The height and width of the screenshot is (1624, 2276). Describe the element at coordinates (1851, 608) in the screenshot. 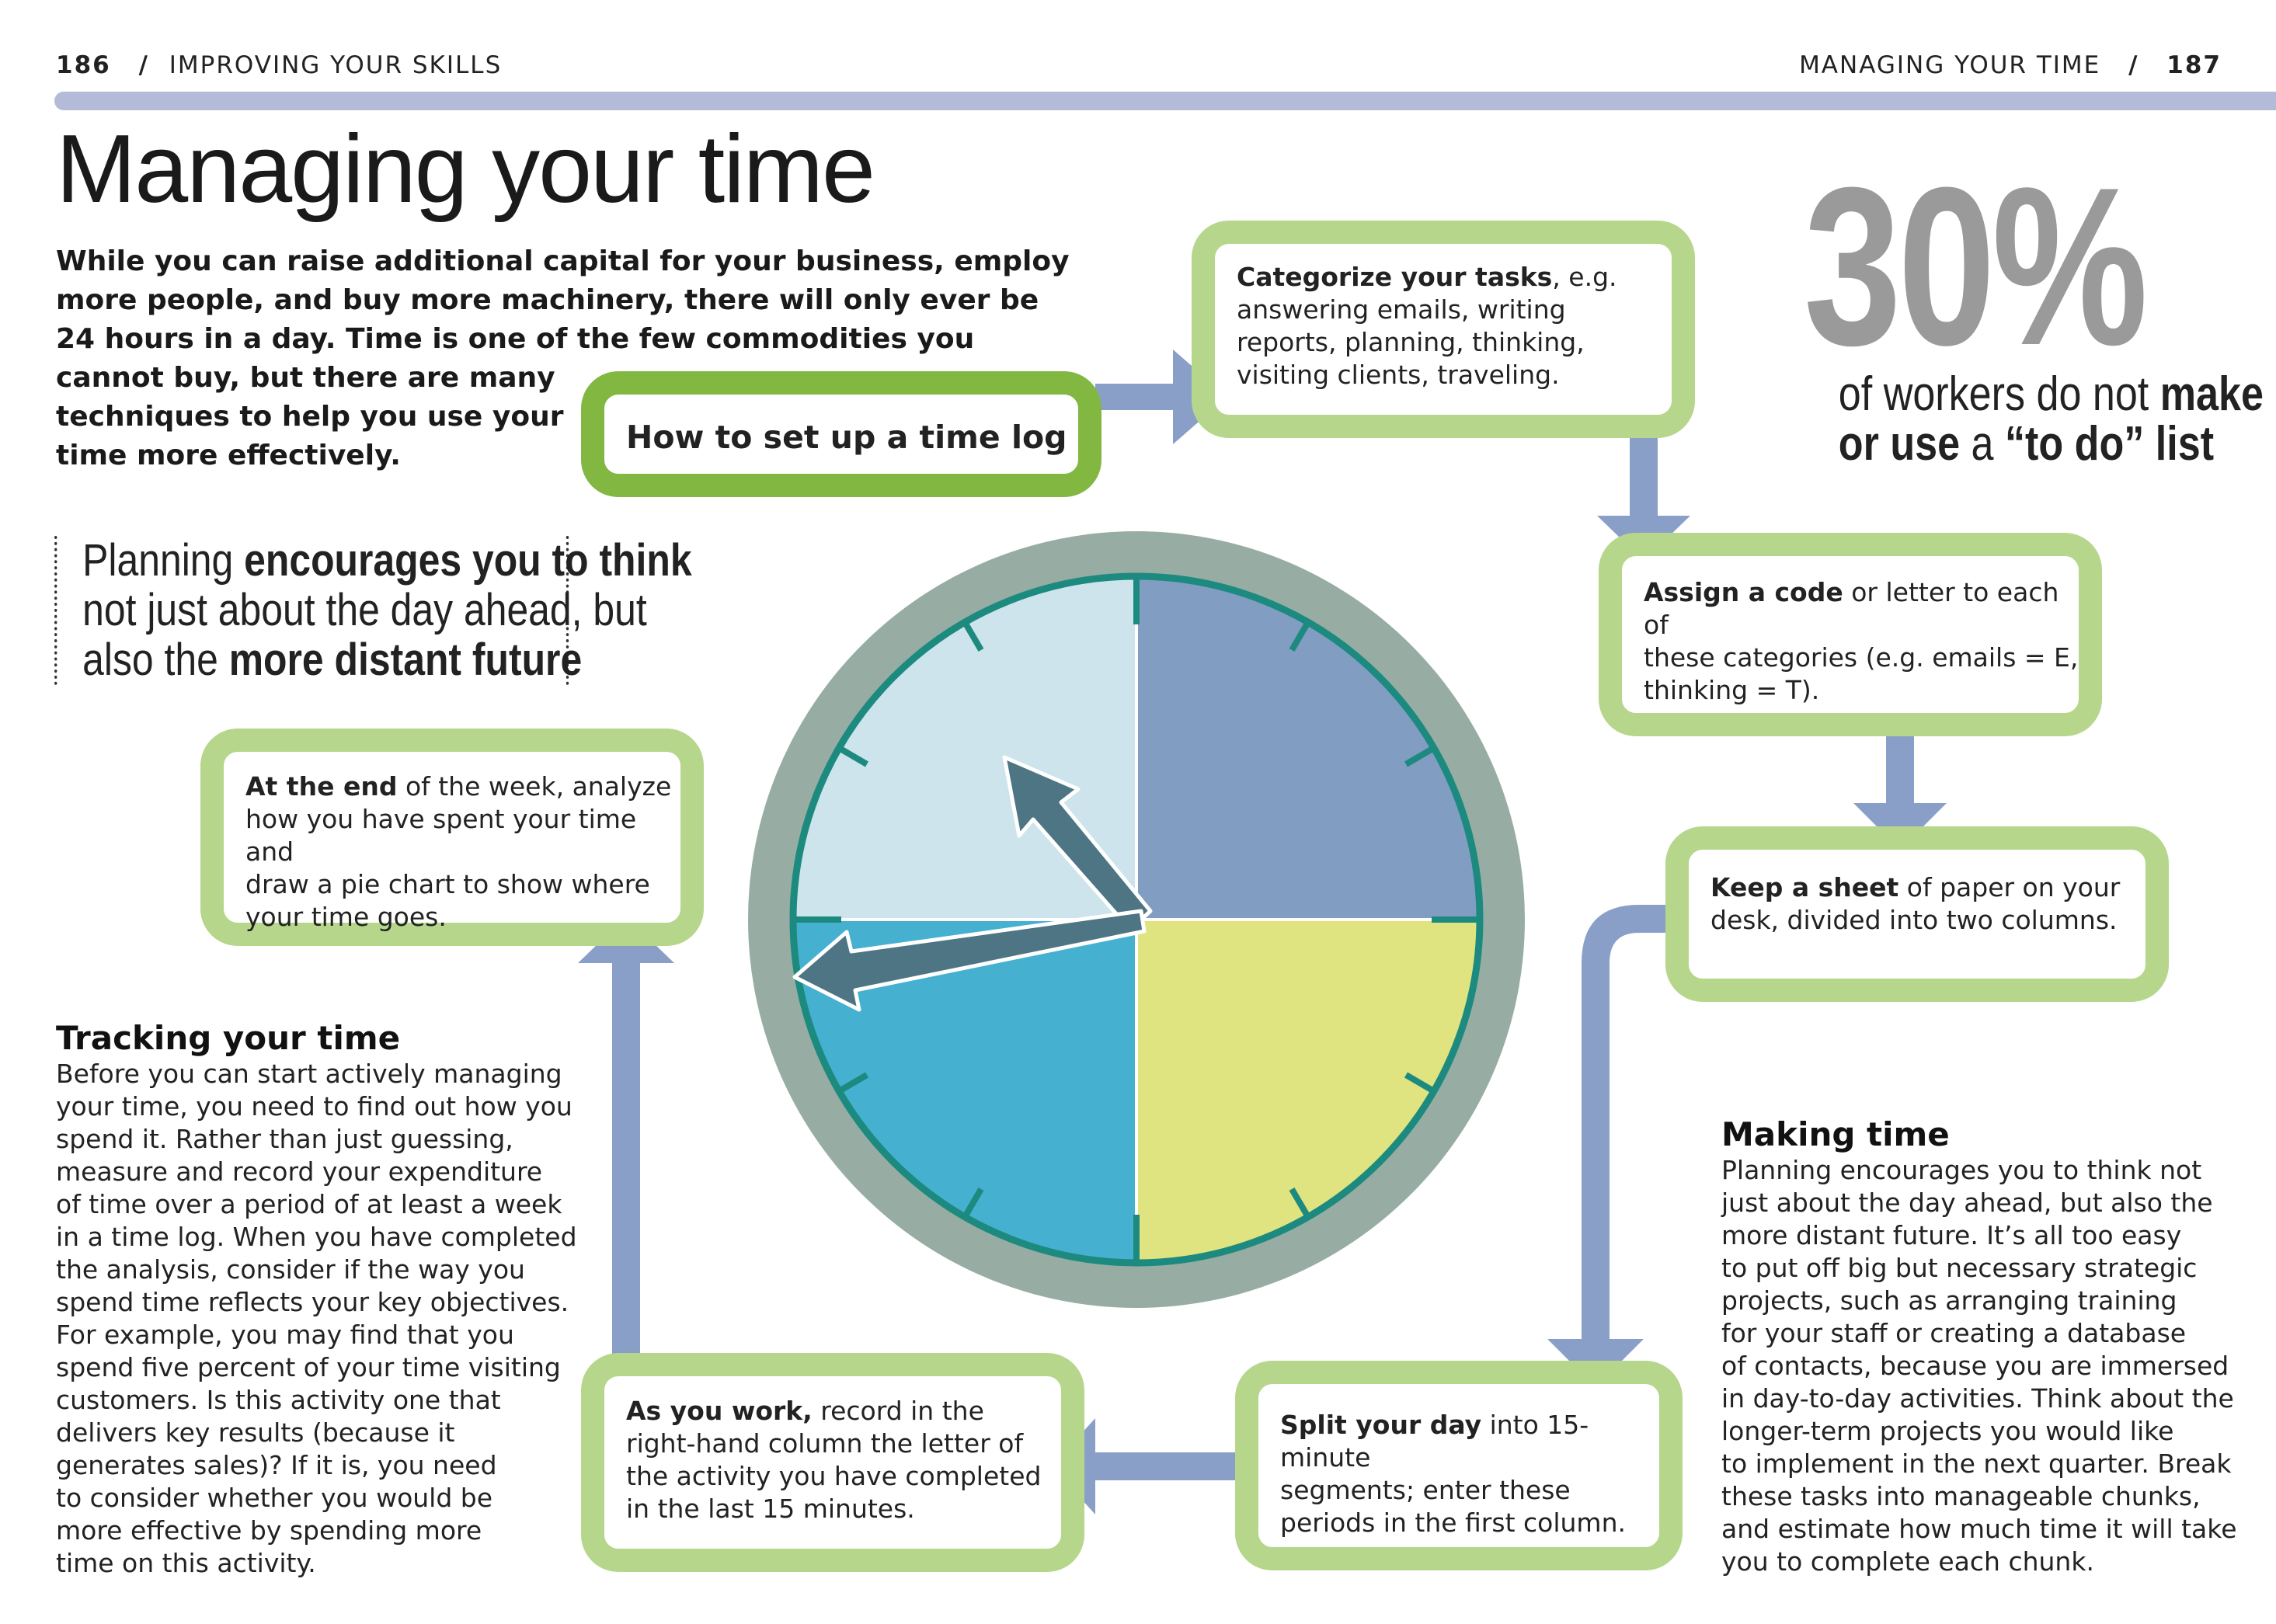

I see `step-rest: or letter to each of` at that location.